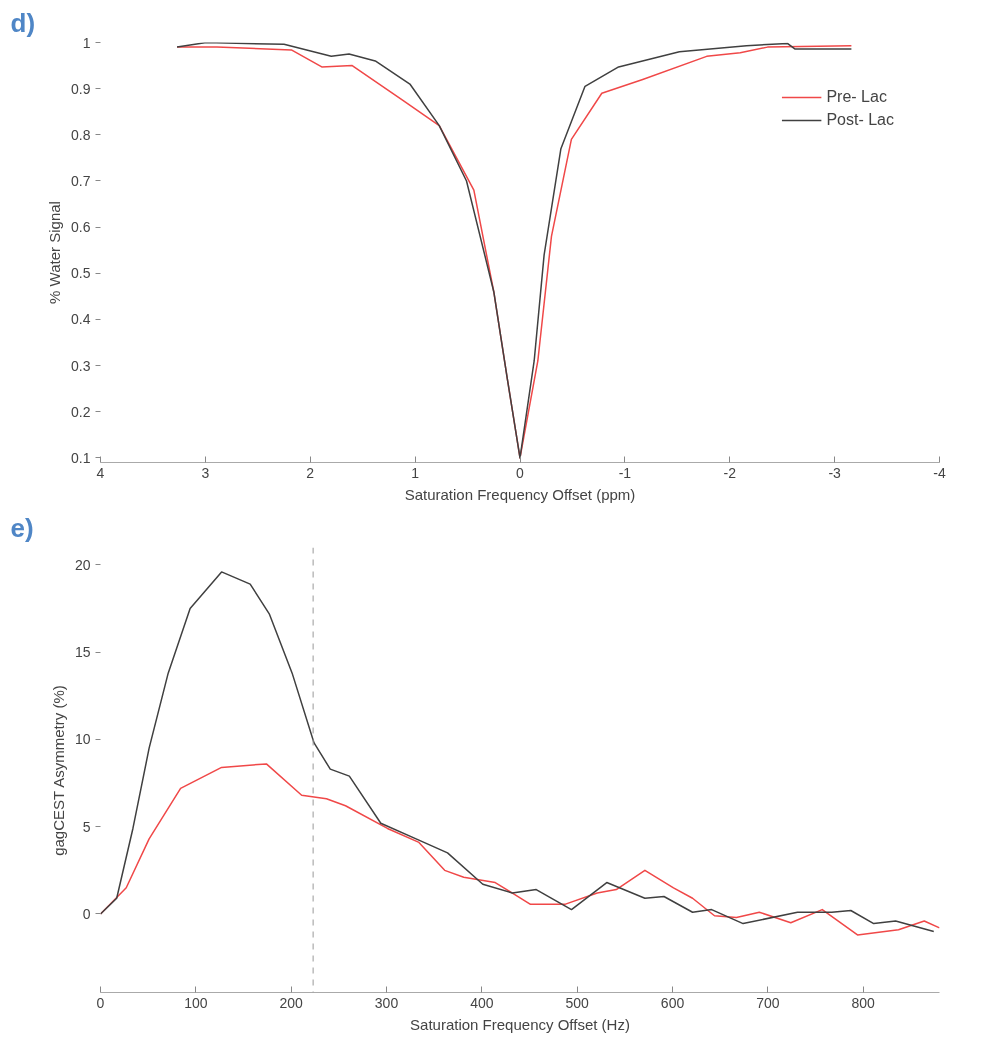 The width and height of the screenshot is (989, 1042). Describe the element at coordinates (86, 826) in the screenshot. I see `y-tick-label: 5` at that location.